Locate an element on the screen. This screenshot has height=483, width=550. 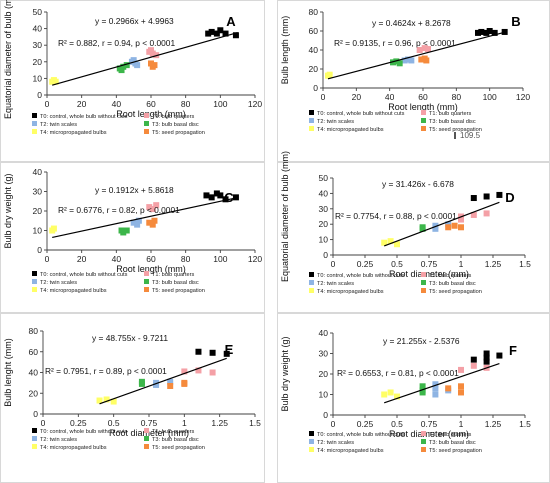
legend-swatch-t0 is located at coordinates (311, 112).